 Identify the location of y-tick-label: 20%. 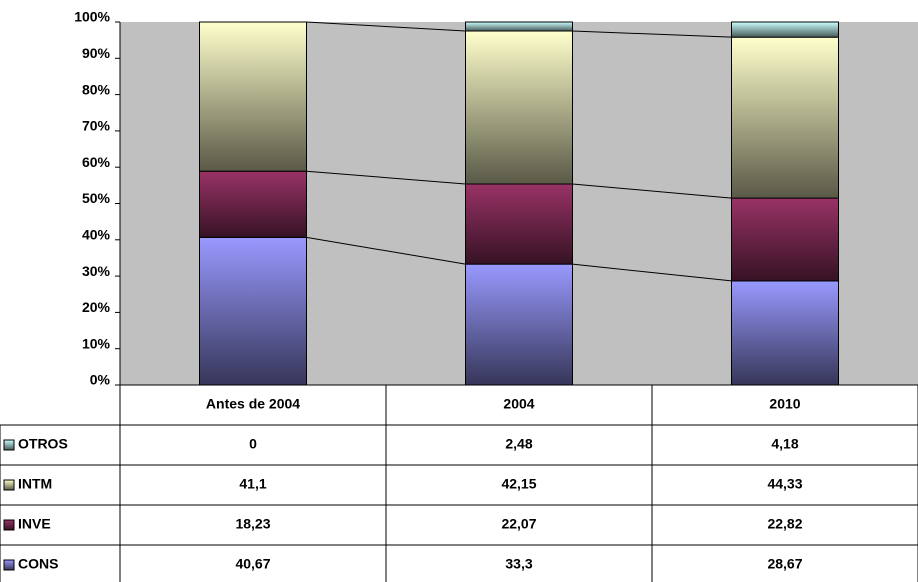
(96, 307).